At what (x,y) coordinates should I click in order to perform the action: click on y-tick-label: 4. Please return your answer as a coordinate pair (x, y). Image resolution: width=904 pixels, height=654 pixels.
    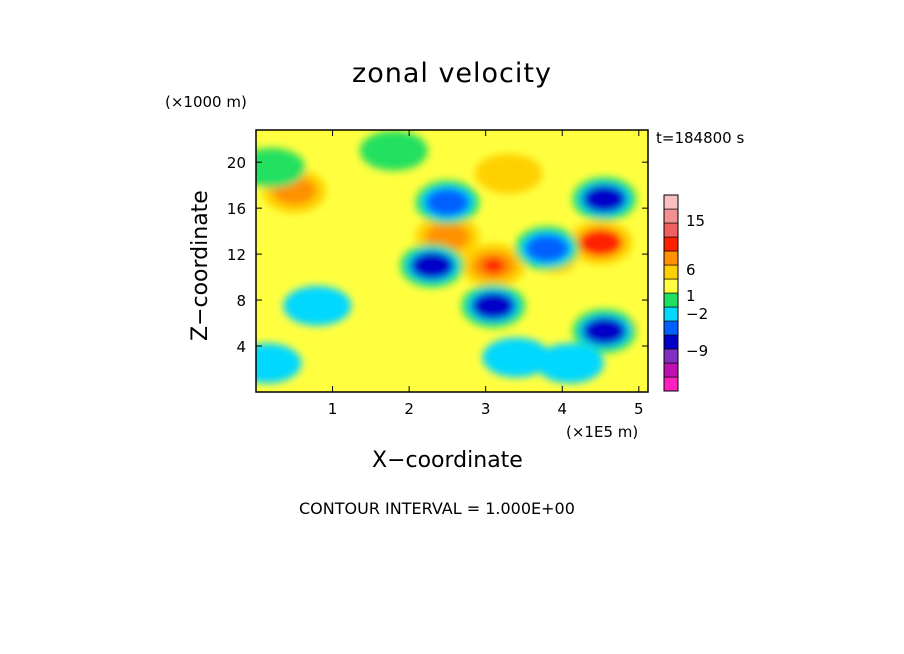
    Looking at the image, I should click on (241, 347).